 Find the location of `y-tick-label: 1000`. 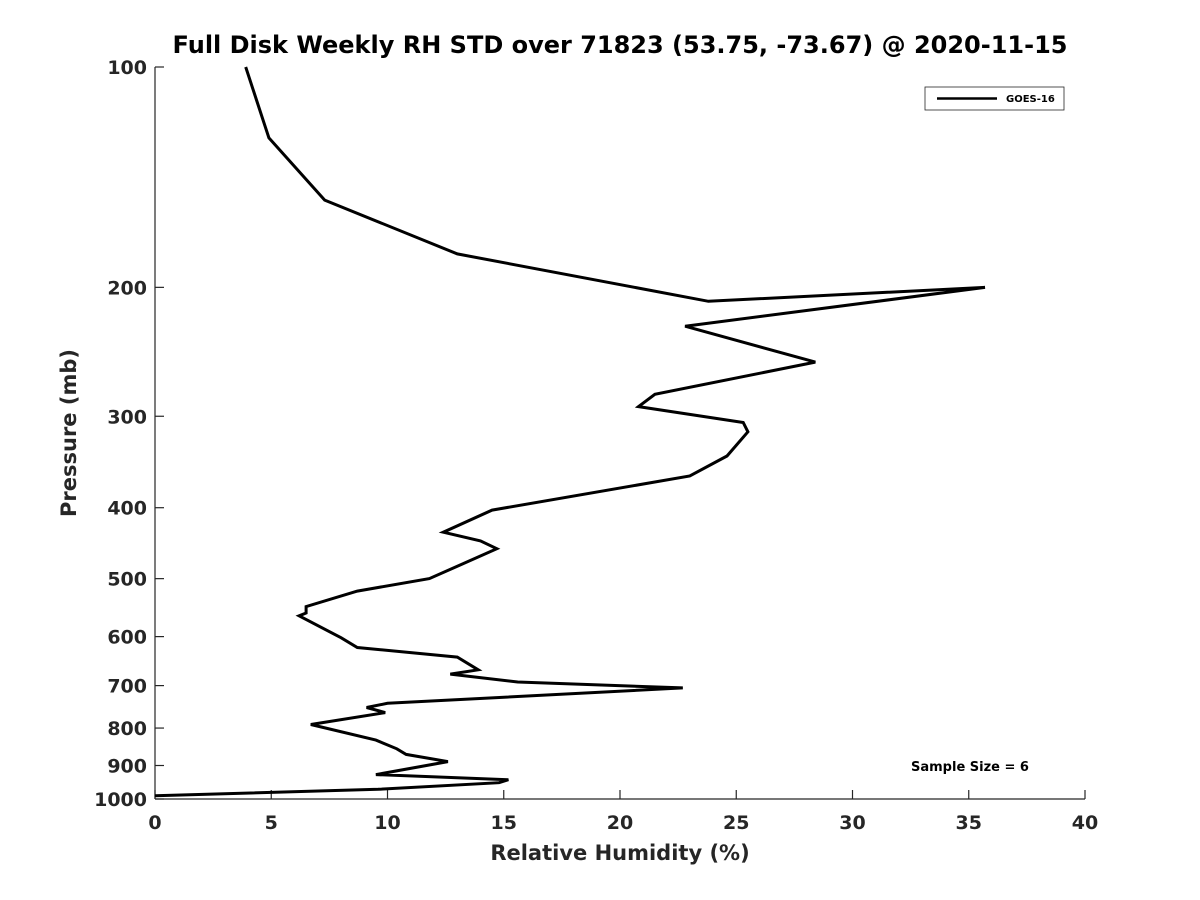

y-tick-label: 1000 is located at coordinates (120, 800).